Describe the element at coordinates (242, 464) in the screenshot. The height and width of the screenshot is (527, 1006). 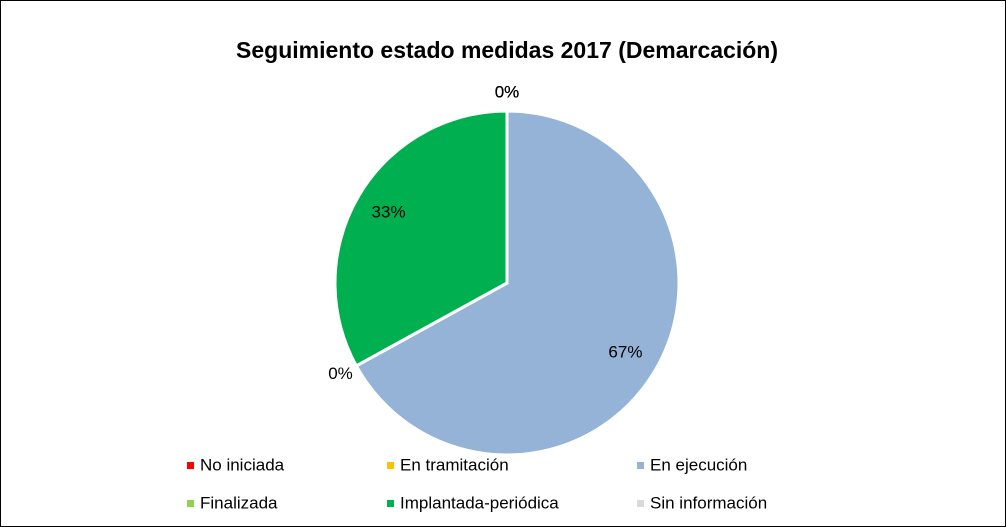
I see `legend-label: No iniciada` at that location.